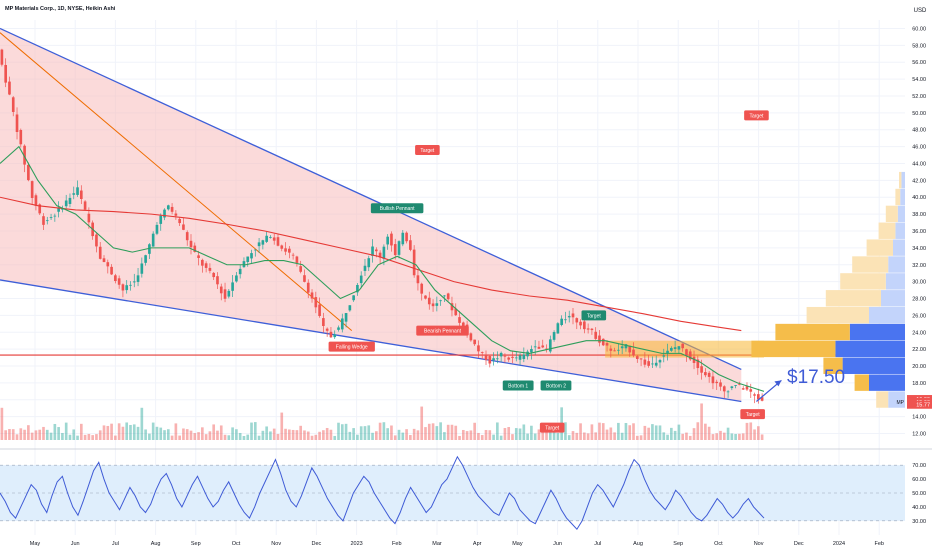  I want to click on rsi-tick-label: 40.00, so click(919, 508).